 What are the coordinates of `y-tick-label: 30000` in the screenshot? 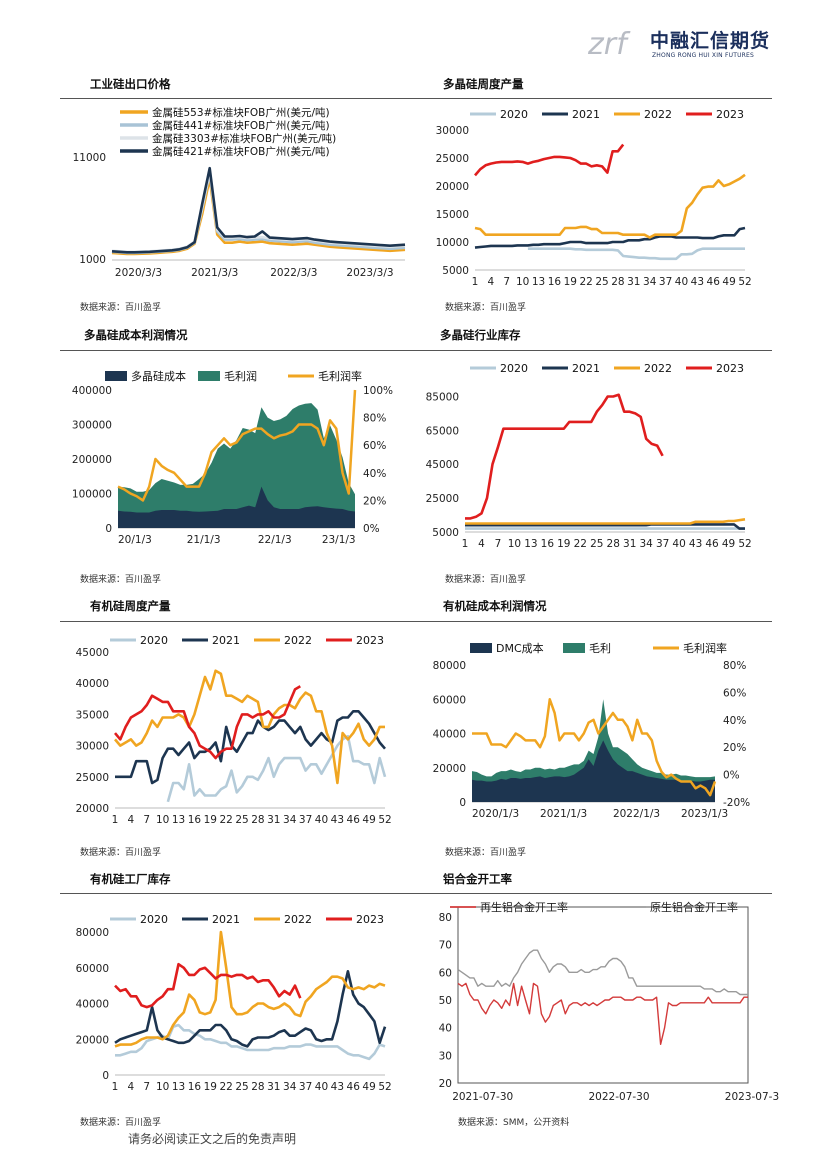 It's located at (452, 131).